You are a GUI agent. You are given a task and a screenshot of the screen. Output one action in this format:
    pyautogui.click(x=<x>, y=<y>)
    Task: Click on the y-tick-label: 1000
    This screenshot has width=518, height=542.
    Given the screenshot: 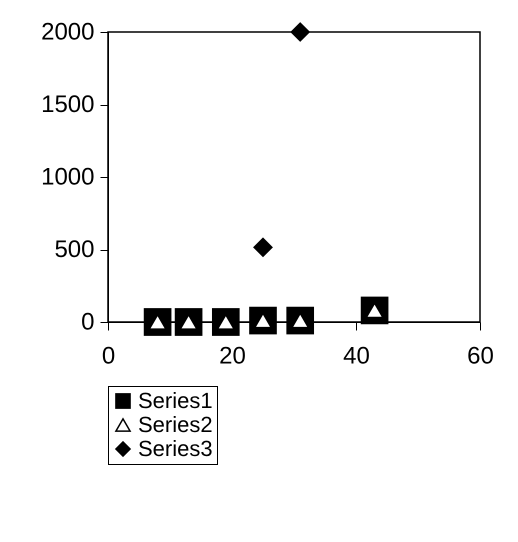 What is the action you would take?
    pyautogui.click(x=67, y=177)
    